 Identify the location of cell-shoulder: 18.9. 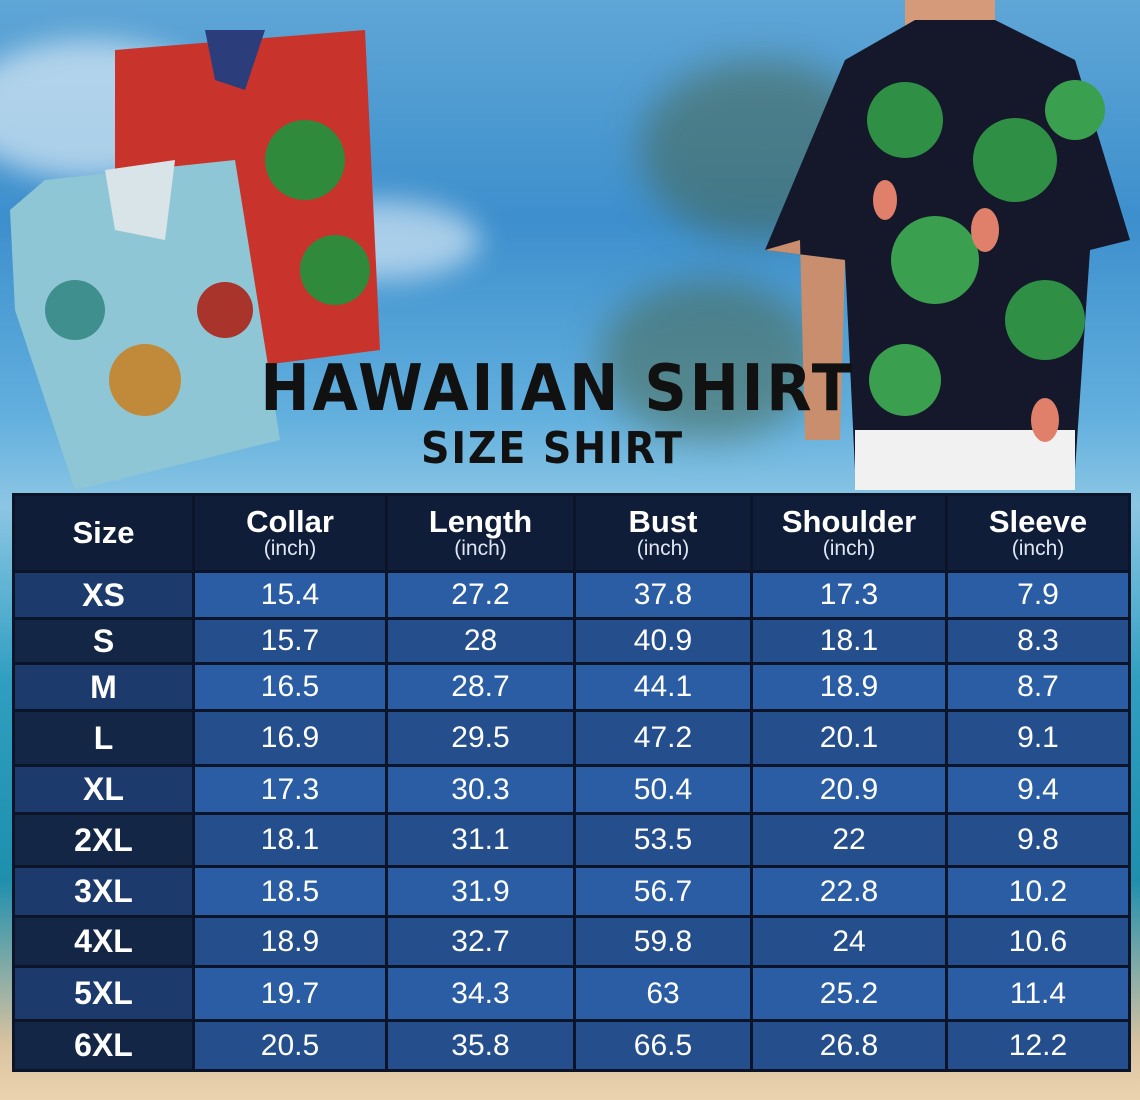
(849, 687).